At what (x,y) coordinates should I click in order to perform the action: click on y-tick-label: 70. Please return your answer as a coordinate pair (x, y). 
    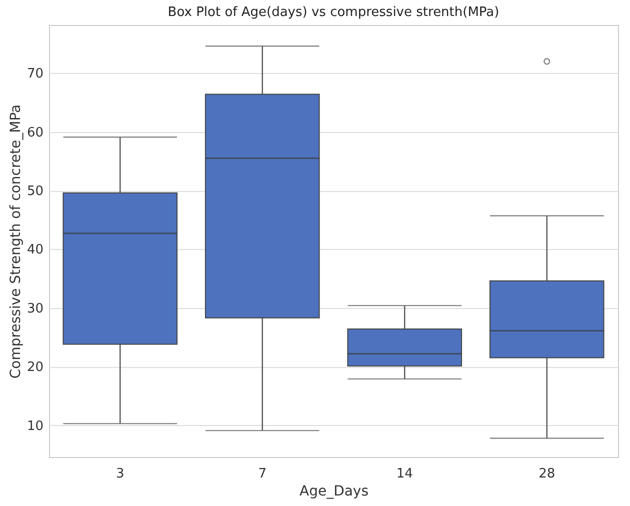
    Looking at the image, I should click on (35, 74).